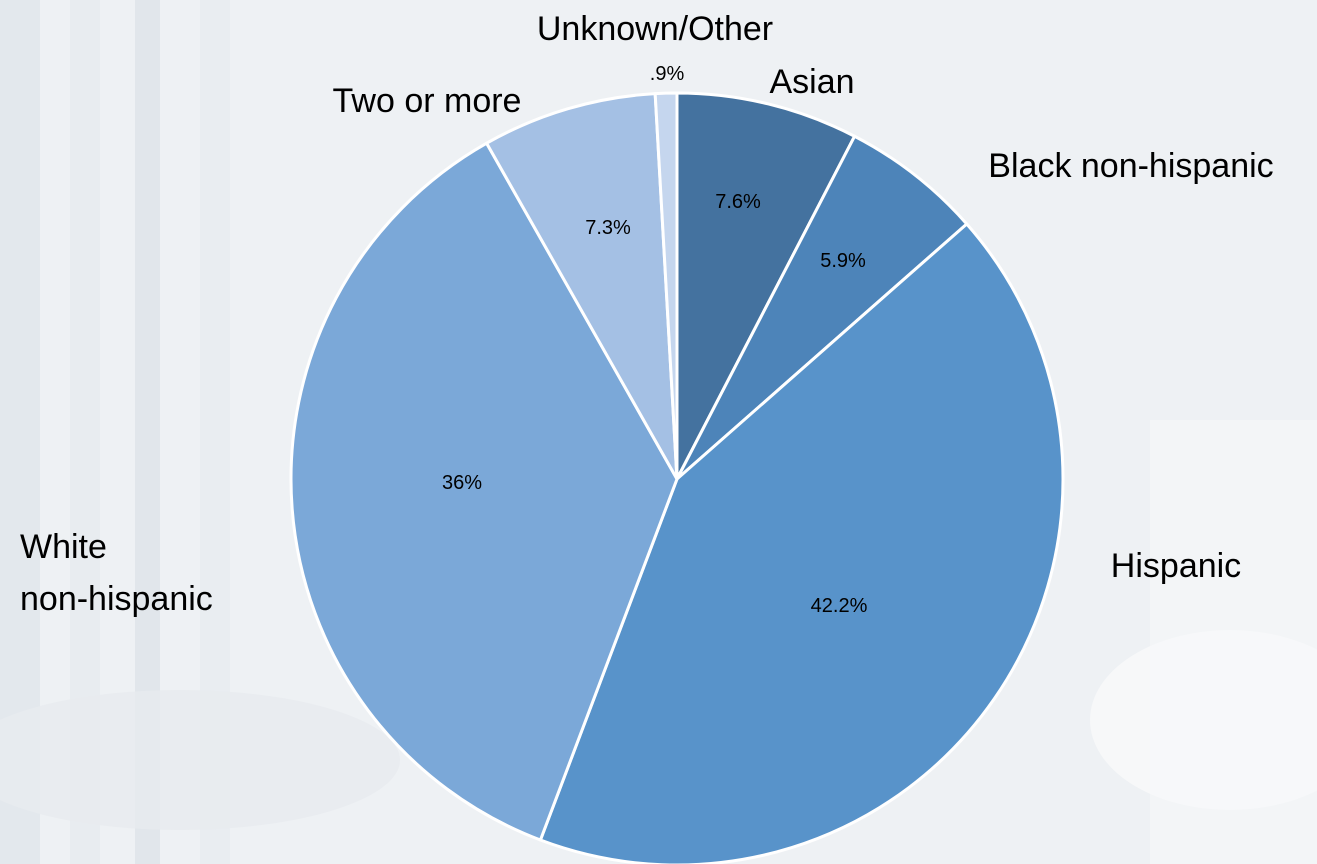 This screenshot has width=1317, height=864. What do you see at coordinates (667, 74) in the screenshot?
I see `value-label-unknown: .9%` at bounding box center [667, 74].